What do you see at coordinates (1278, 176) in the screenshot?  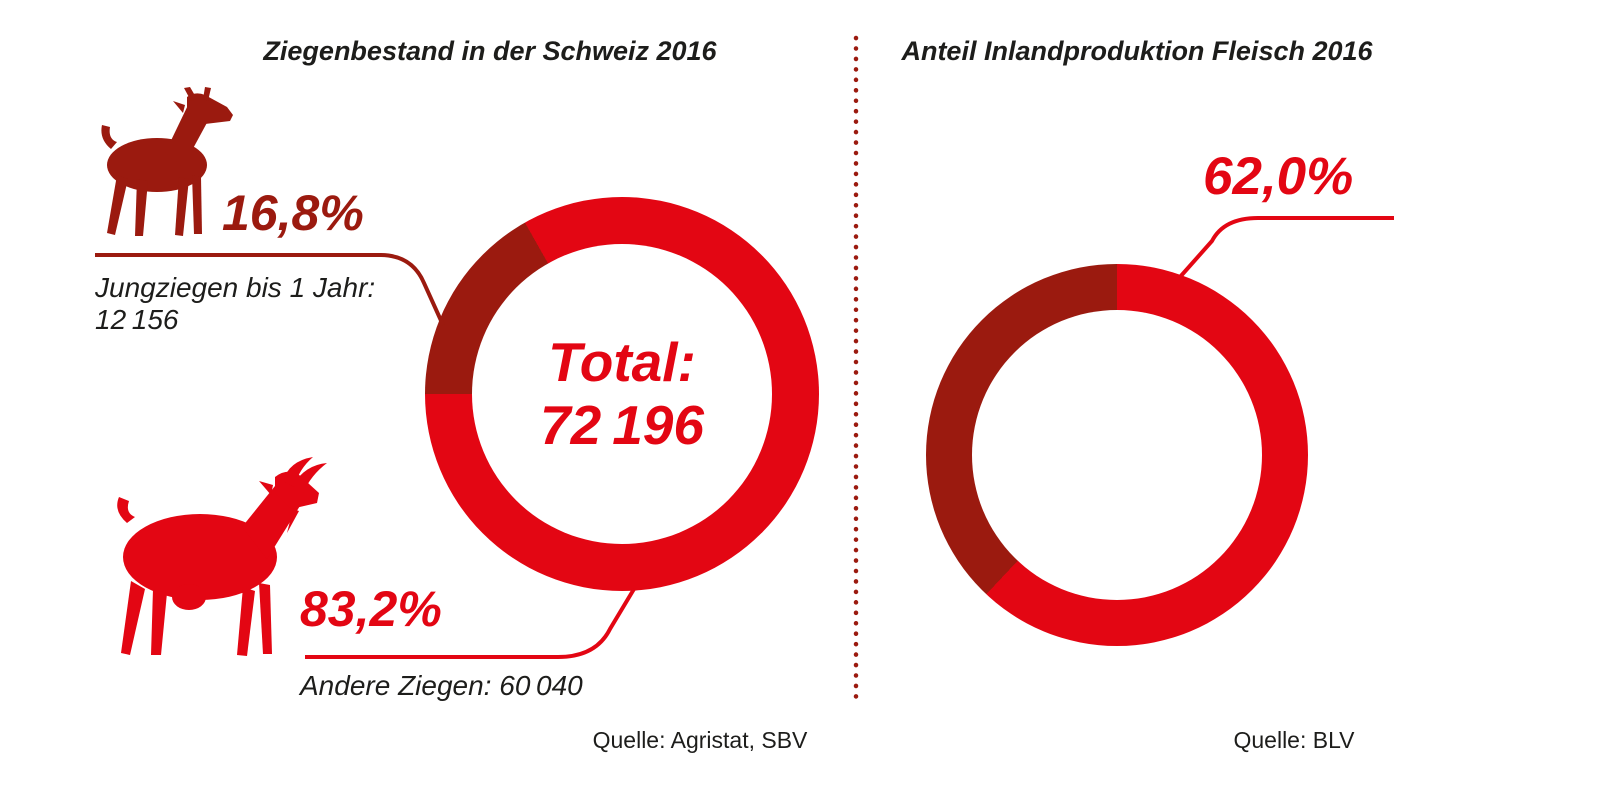 I see `inland-production-percent: 62,0%` at bounding box center [1278, 176].